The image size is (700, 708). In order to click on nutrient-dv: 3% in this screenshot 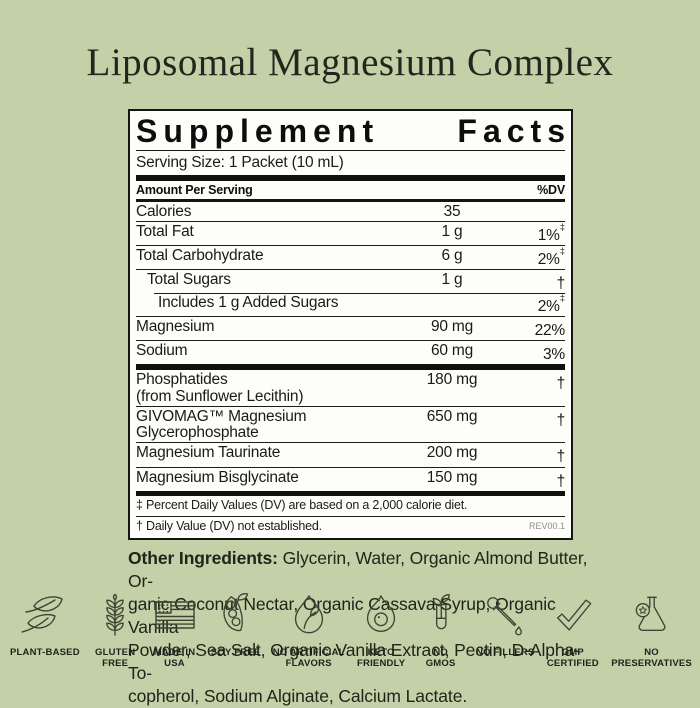, I will do `click(553, 355)`.